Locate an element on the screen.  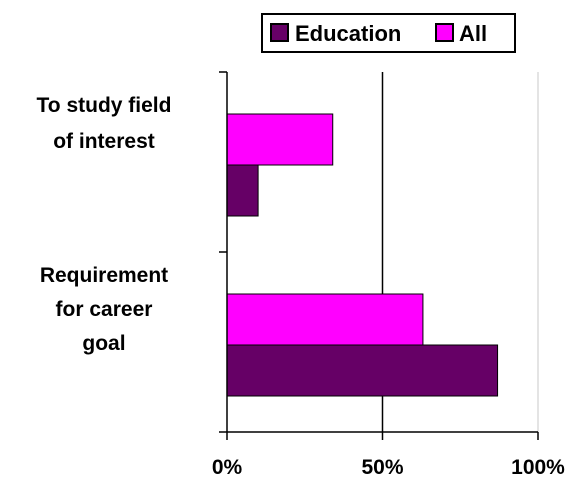
legend-swatch-education is located at coordinates (279, 32).